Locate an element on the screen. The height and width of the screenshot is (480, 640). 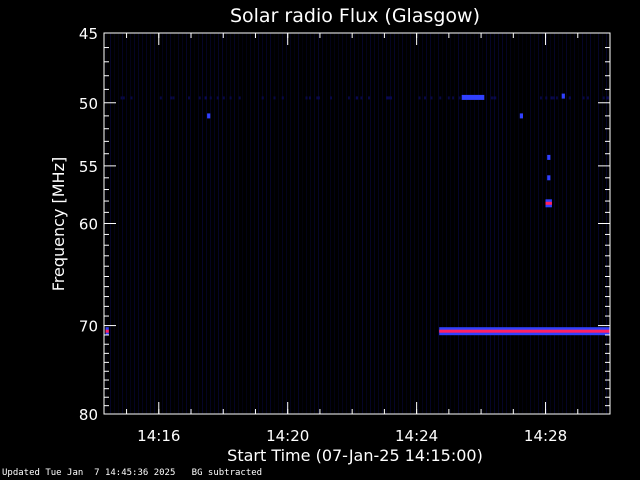
x-tick-label: 14:28 is located at coordinates (545, 436).